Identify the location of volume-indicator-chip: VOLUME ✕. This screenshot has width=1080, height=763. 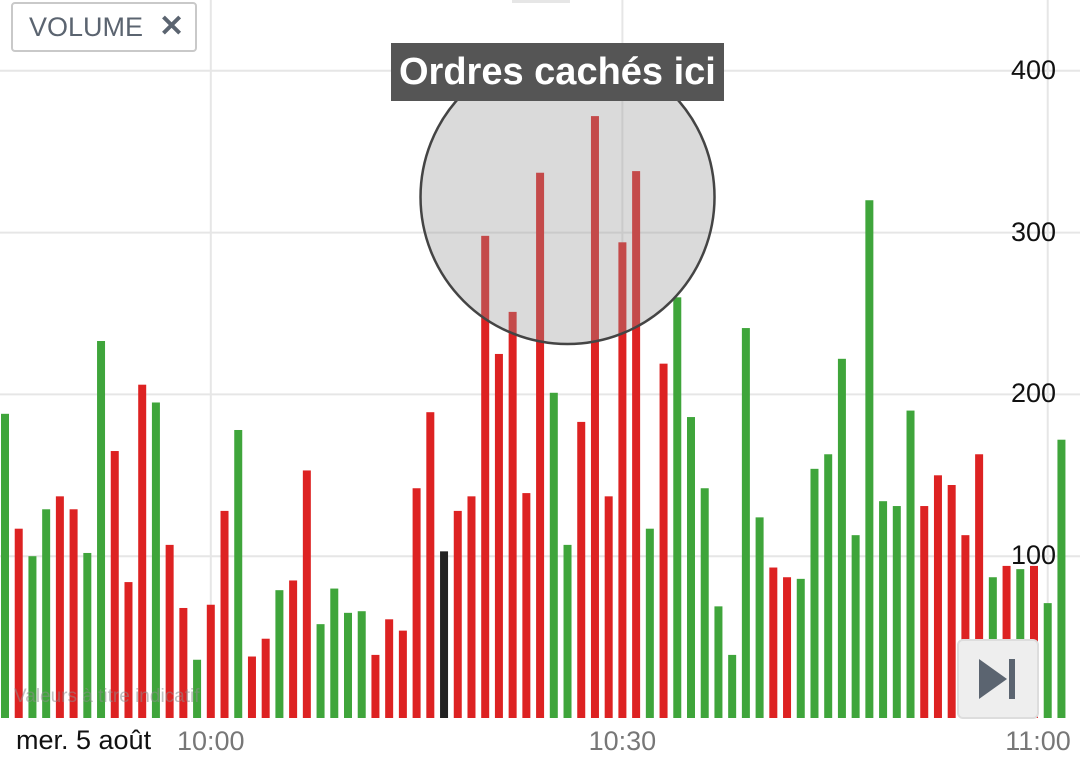
(104, 27).